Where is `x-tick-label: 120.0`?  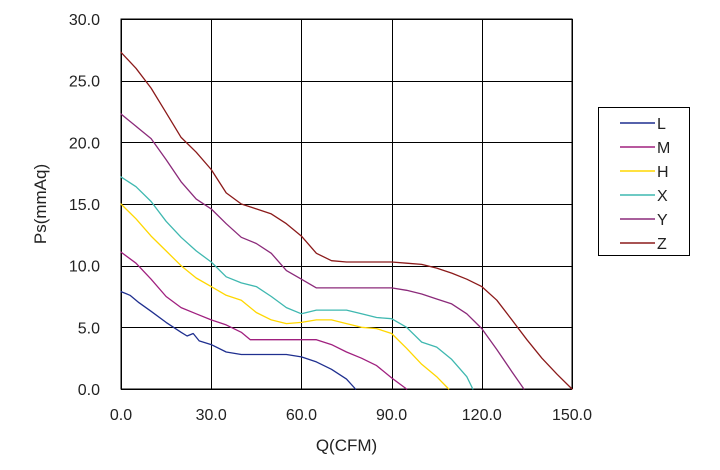
x-tick-label: 120.0 is located at coordinates (482, 415).